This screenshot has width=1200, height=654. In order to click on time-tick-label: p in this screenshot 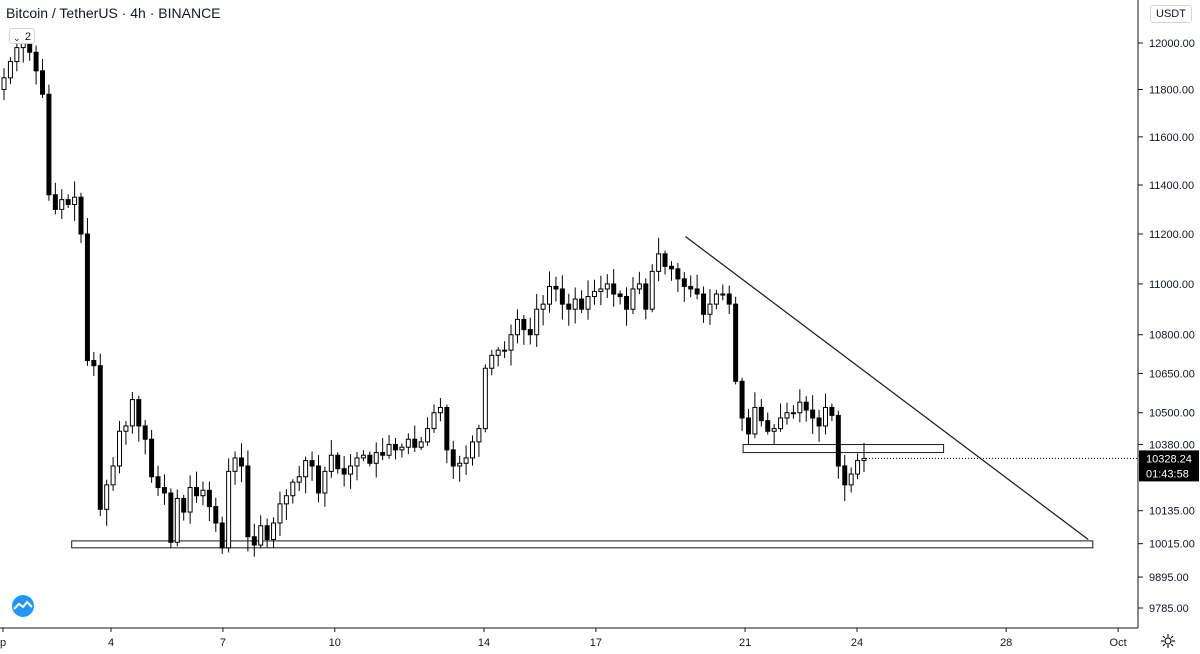, I will do `click(3, 643)`.